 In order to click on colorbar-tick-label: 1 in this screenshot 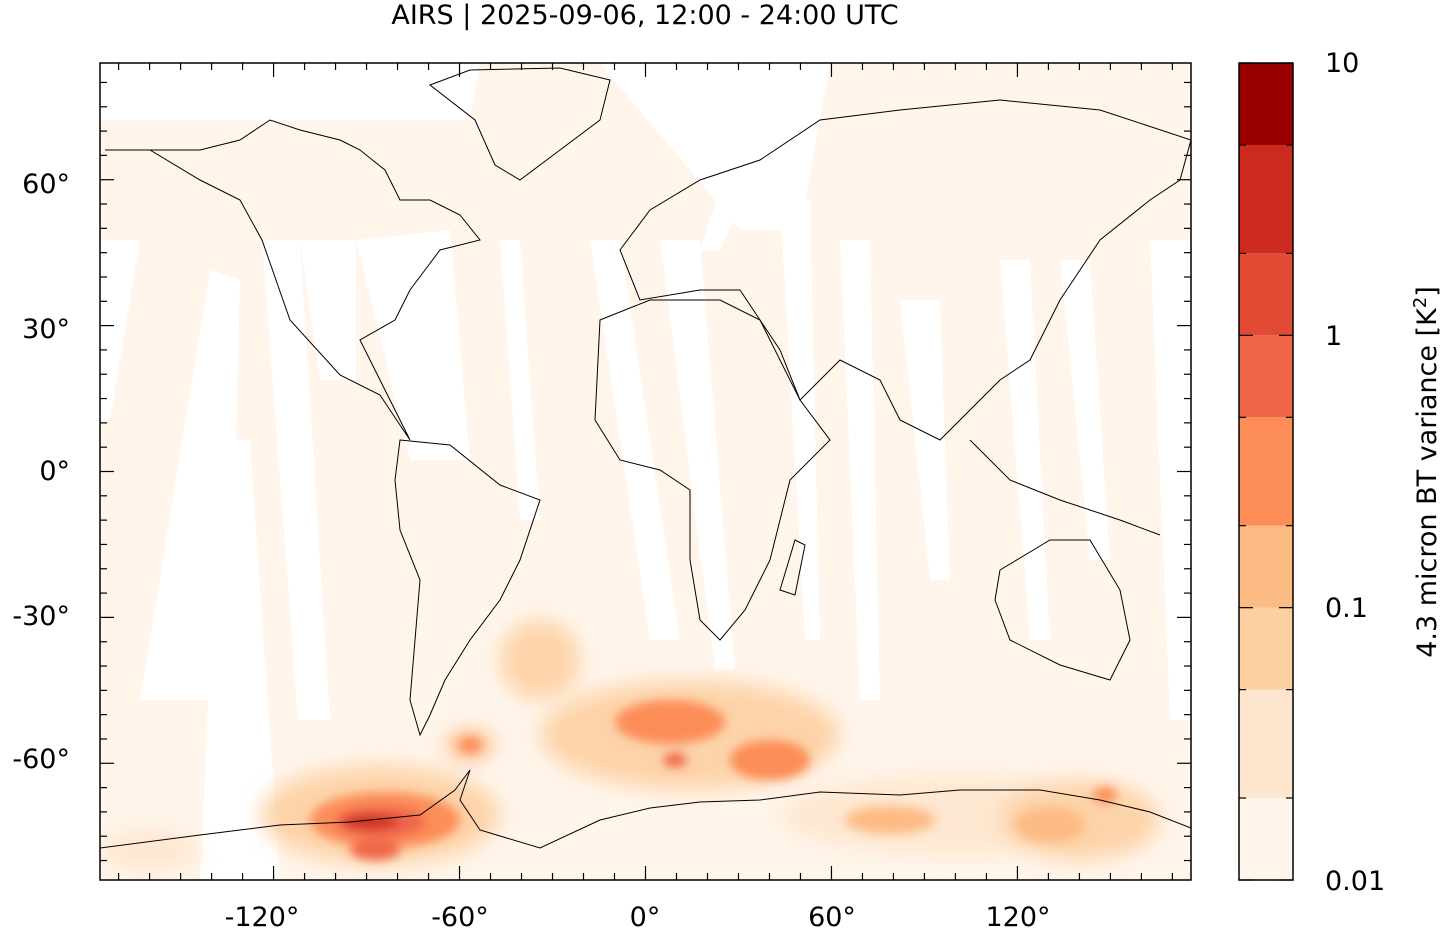, I will do `click(1333, 336)`.